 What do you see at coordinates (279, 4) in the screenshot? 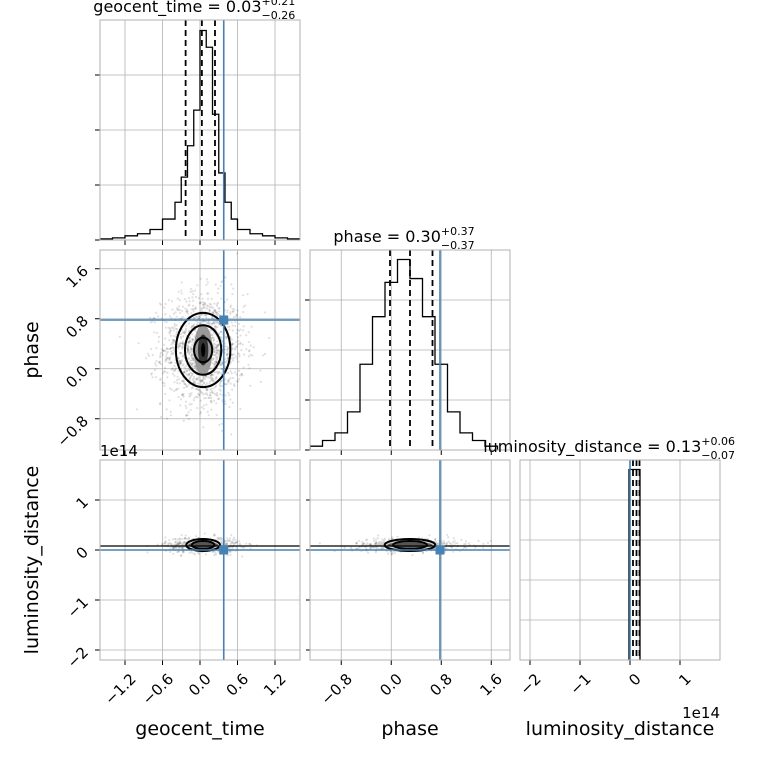
I see `title-plus-error: +0.21` at bounding box center [279, 4].